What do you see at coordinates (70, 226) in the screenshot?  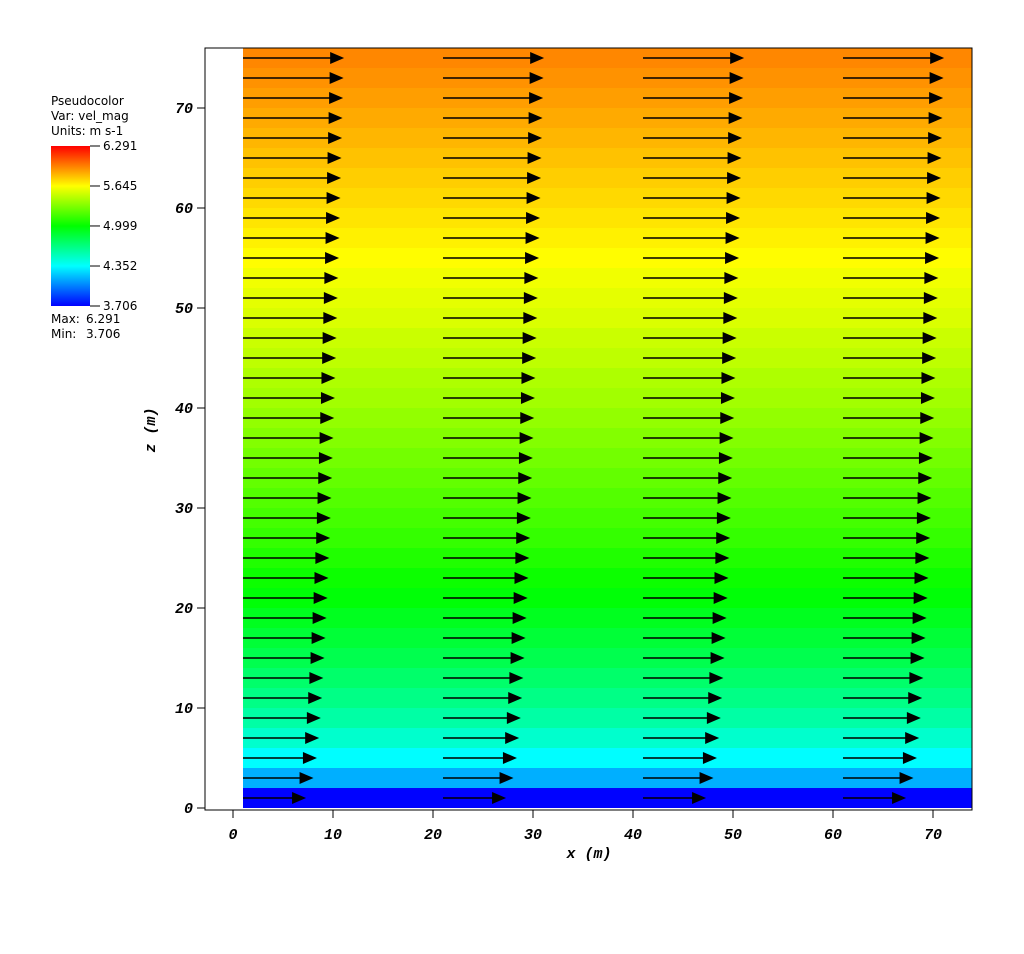 I see `colorbar` at bounding box center [70, 226].